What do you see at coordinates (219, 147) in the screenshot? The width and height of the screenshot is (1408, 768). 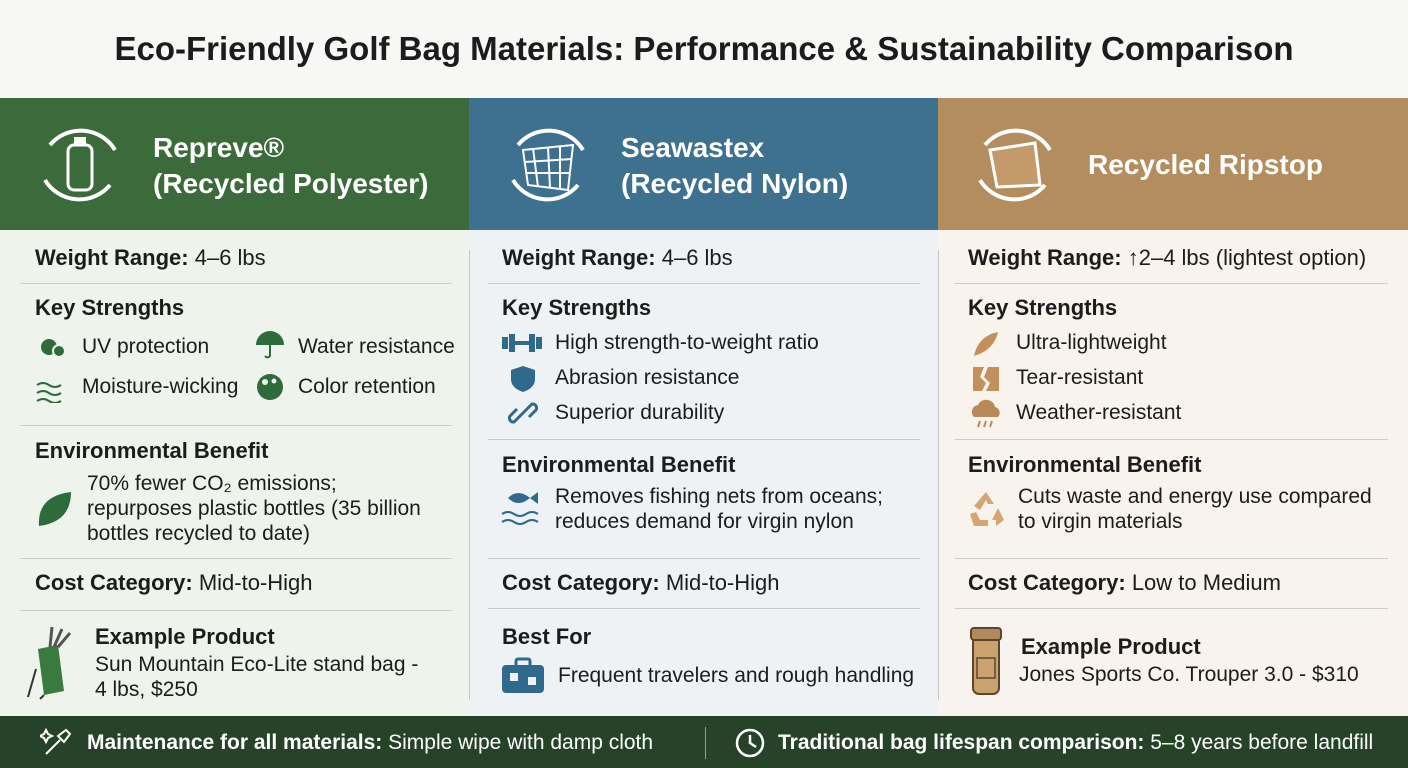 I see `material-name: Repreve®` at bounding box center [219, 147].